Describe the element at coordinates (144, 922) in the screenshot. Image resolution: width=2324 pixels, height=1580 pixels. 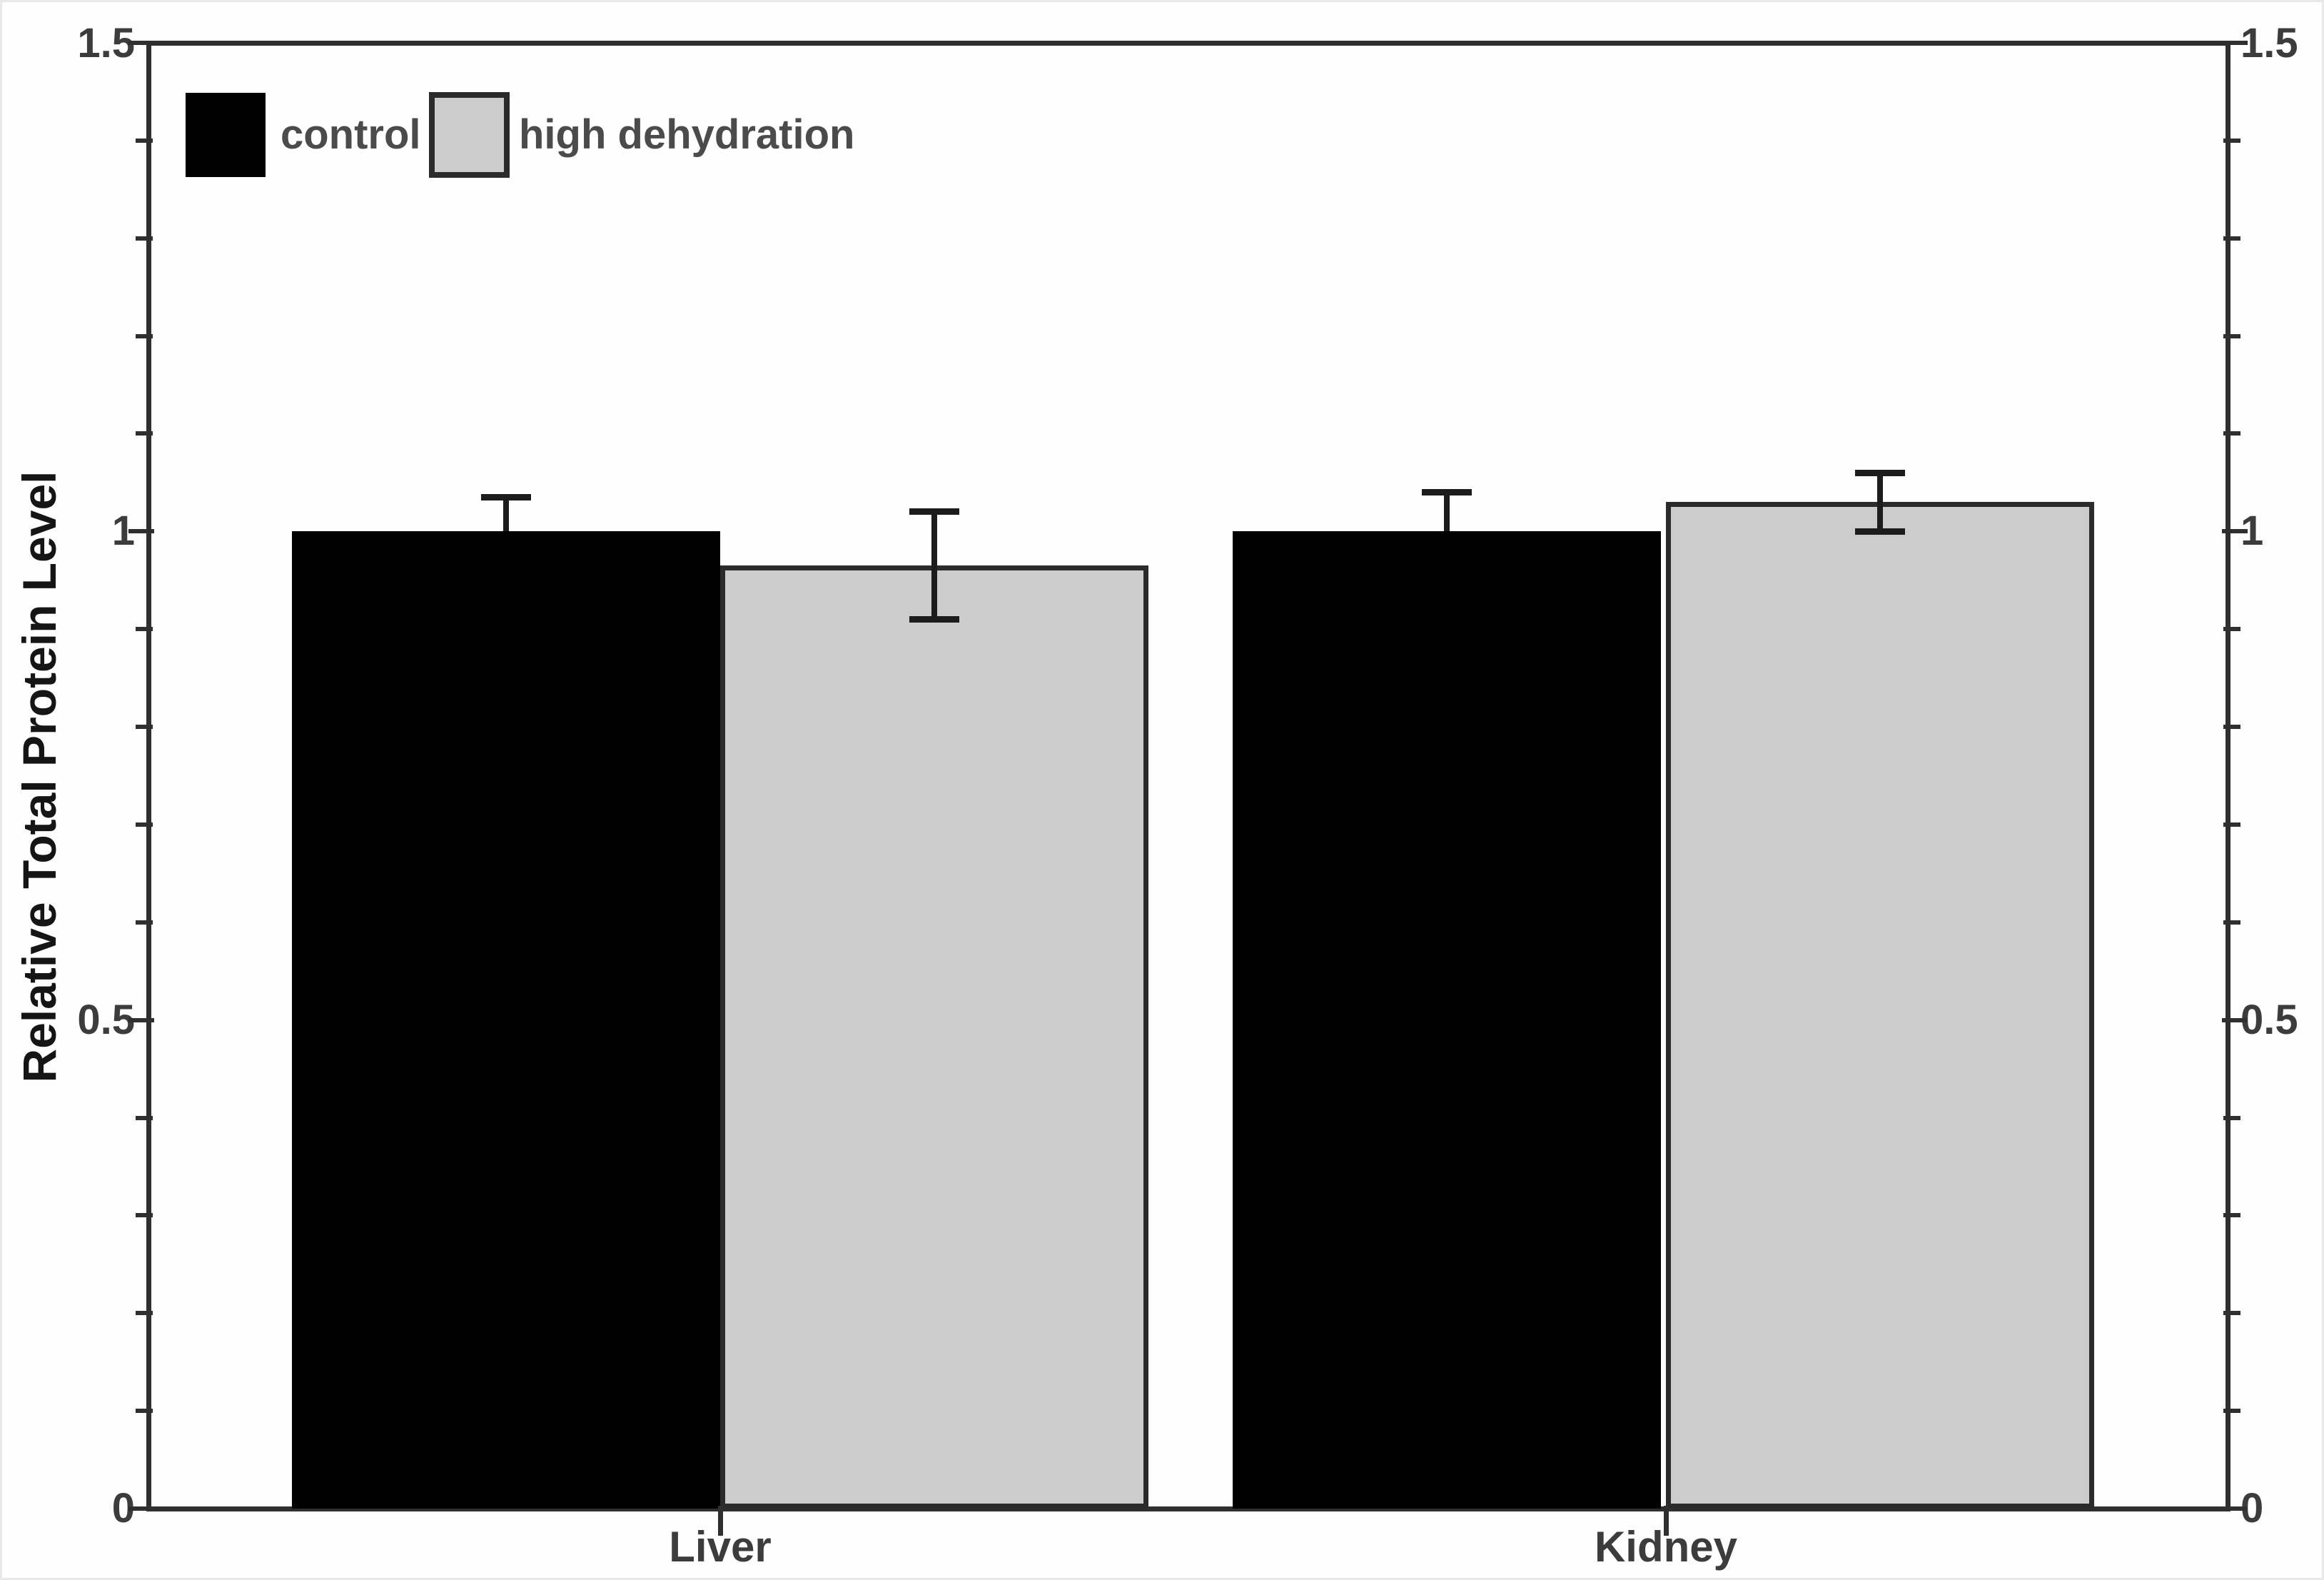
I see `left-axis-tick-0.6` at that location.